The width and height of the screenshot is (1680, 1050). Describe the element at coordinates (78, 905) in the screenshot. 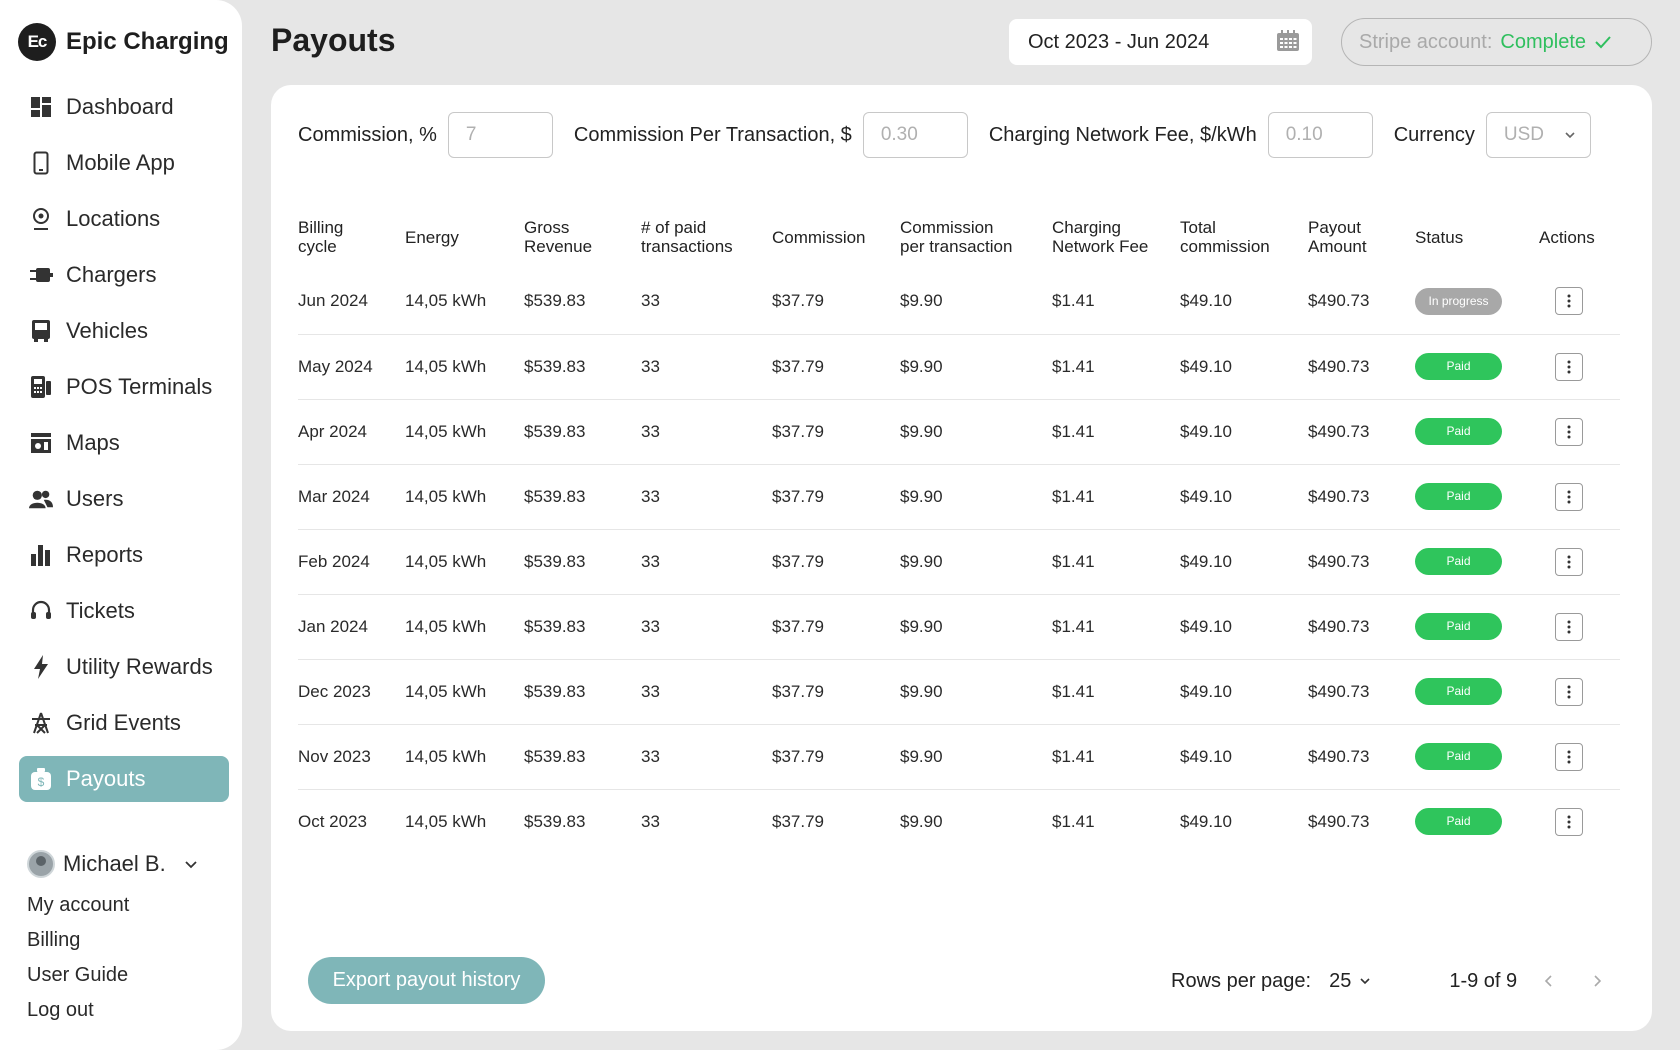

I see `my-account-link: My account` at that location.